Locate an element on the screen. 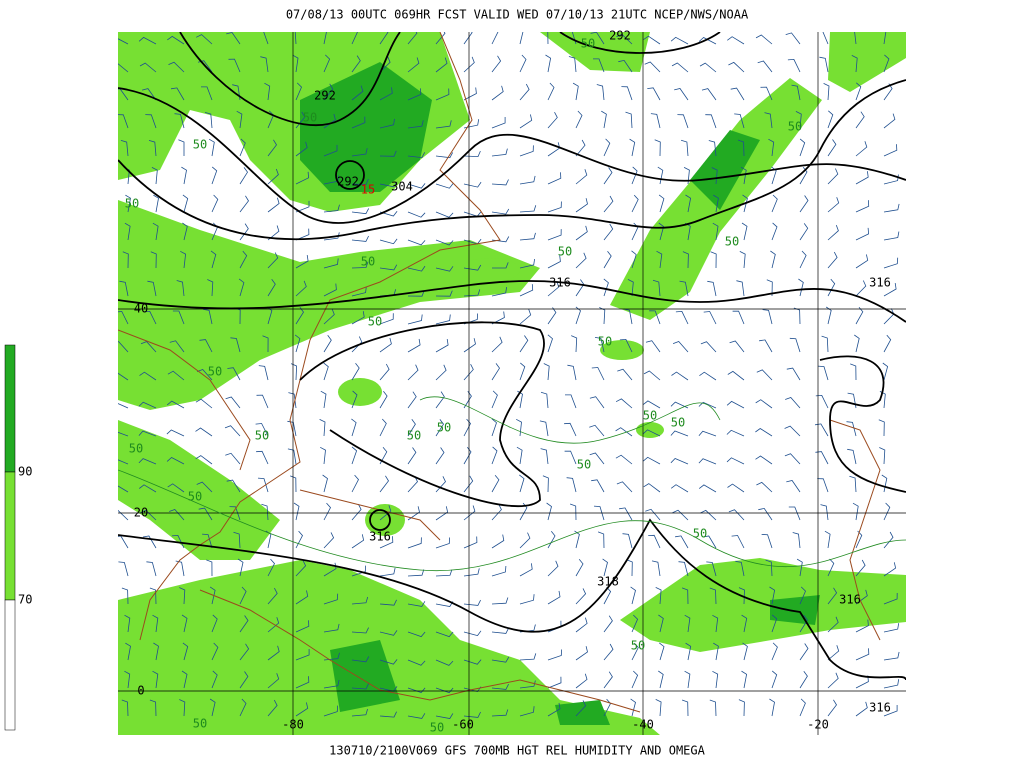  height-label: 304 is located at coordinates (402, 187).